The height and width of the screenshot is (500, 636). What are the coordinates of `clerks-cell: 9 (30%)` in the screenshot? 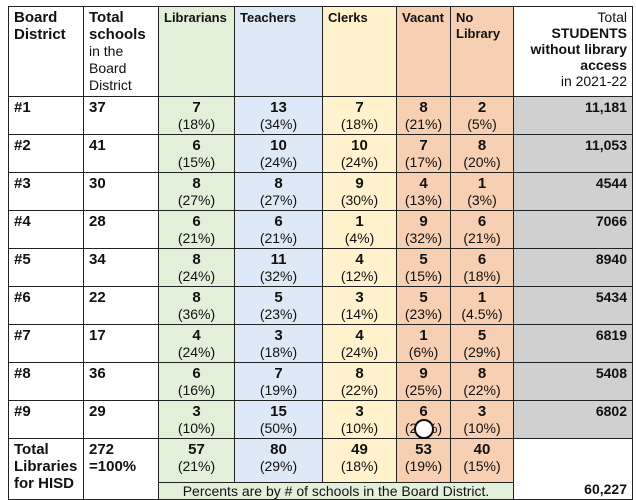 It's located at (359, 191).